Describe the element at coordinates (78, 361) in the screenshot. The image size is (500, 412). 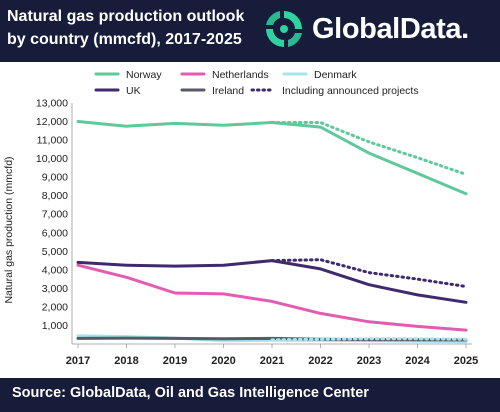
I see `x-tick-label: 2017` at that location.